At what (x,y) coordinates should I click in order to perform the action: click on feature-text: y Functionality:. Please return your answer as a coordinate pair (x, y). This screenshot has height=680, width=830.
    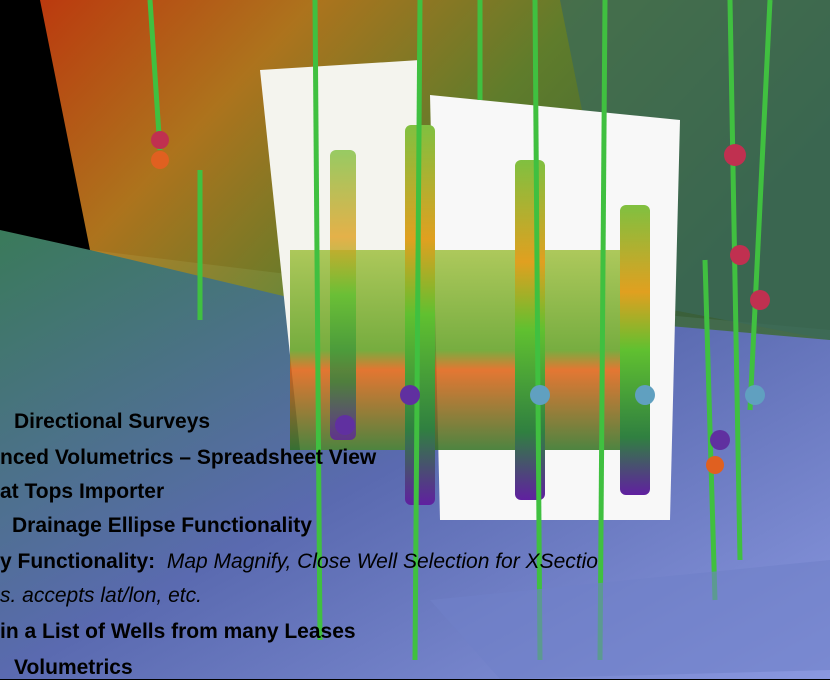
    Looking at the image, I should click on (78, 561).